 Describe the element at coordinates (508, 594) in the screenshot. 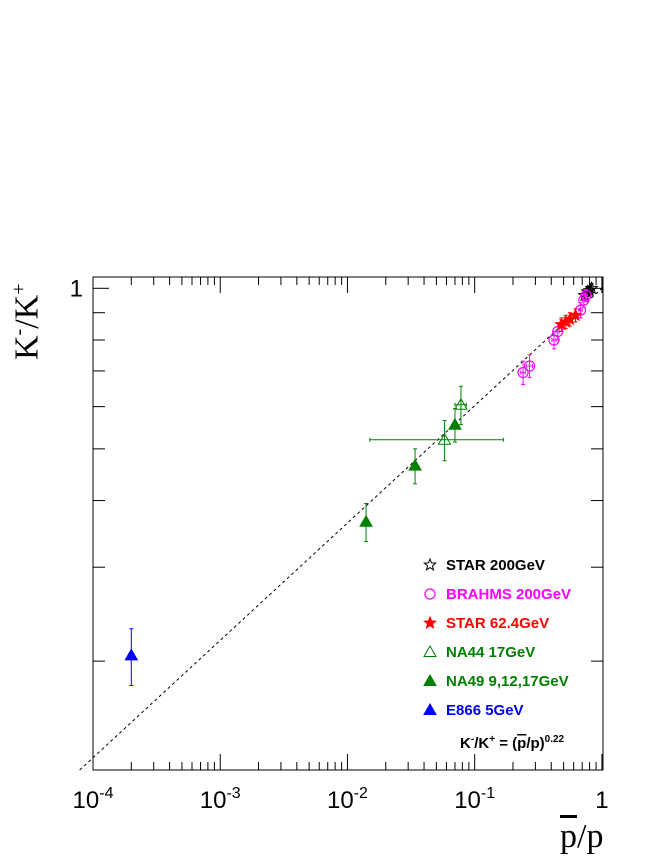

I see `legend-label-brahms-200gev: BRAHMS 200GeV` at that location.